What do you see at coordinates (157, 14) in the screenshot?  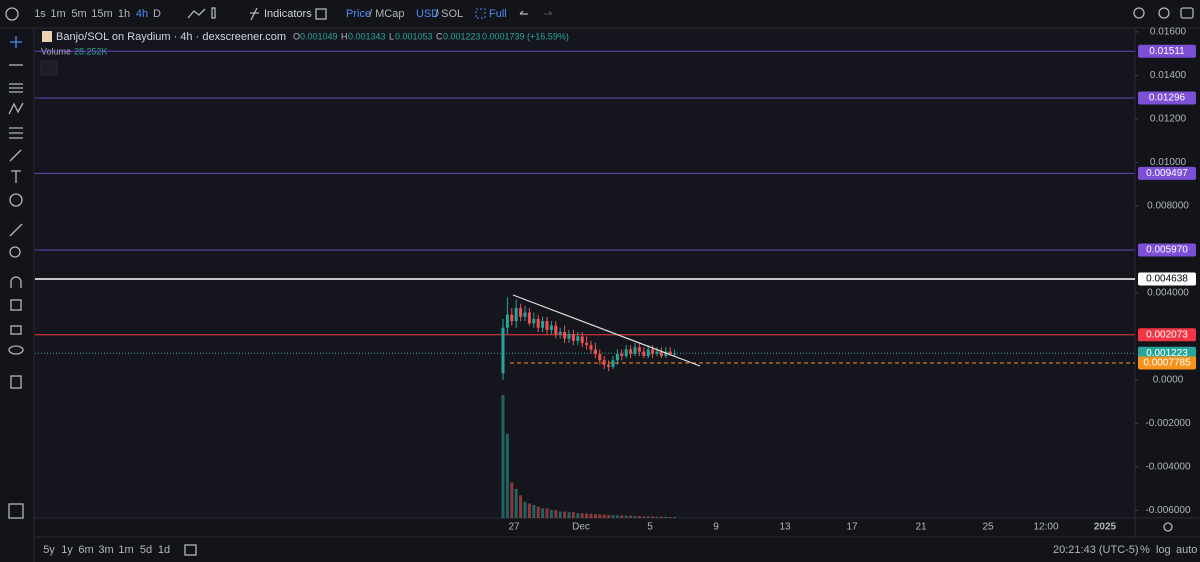 I see `interval-button: D` at bounding box center [157, 14].